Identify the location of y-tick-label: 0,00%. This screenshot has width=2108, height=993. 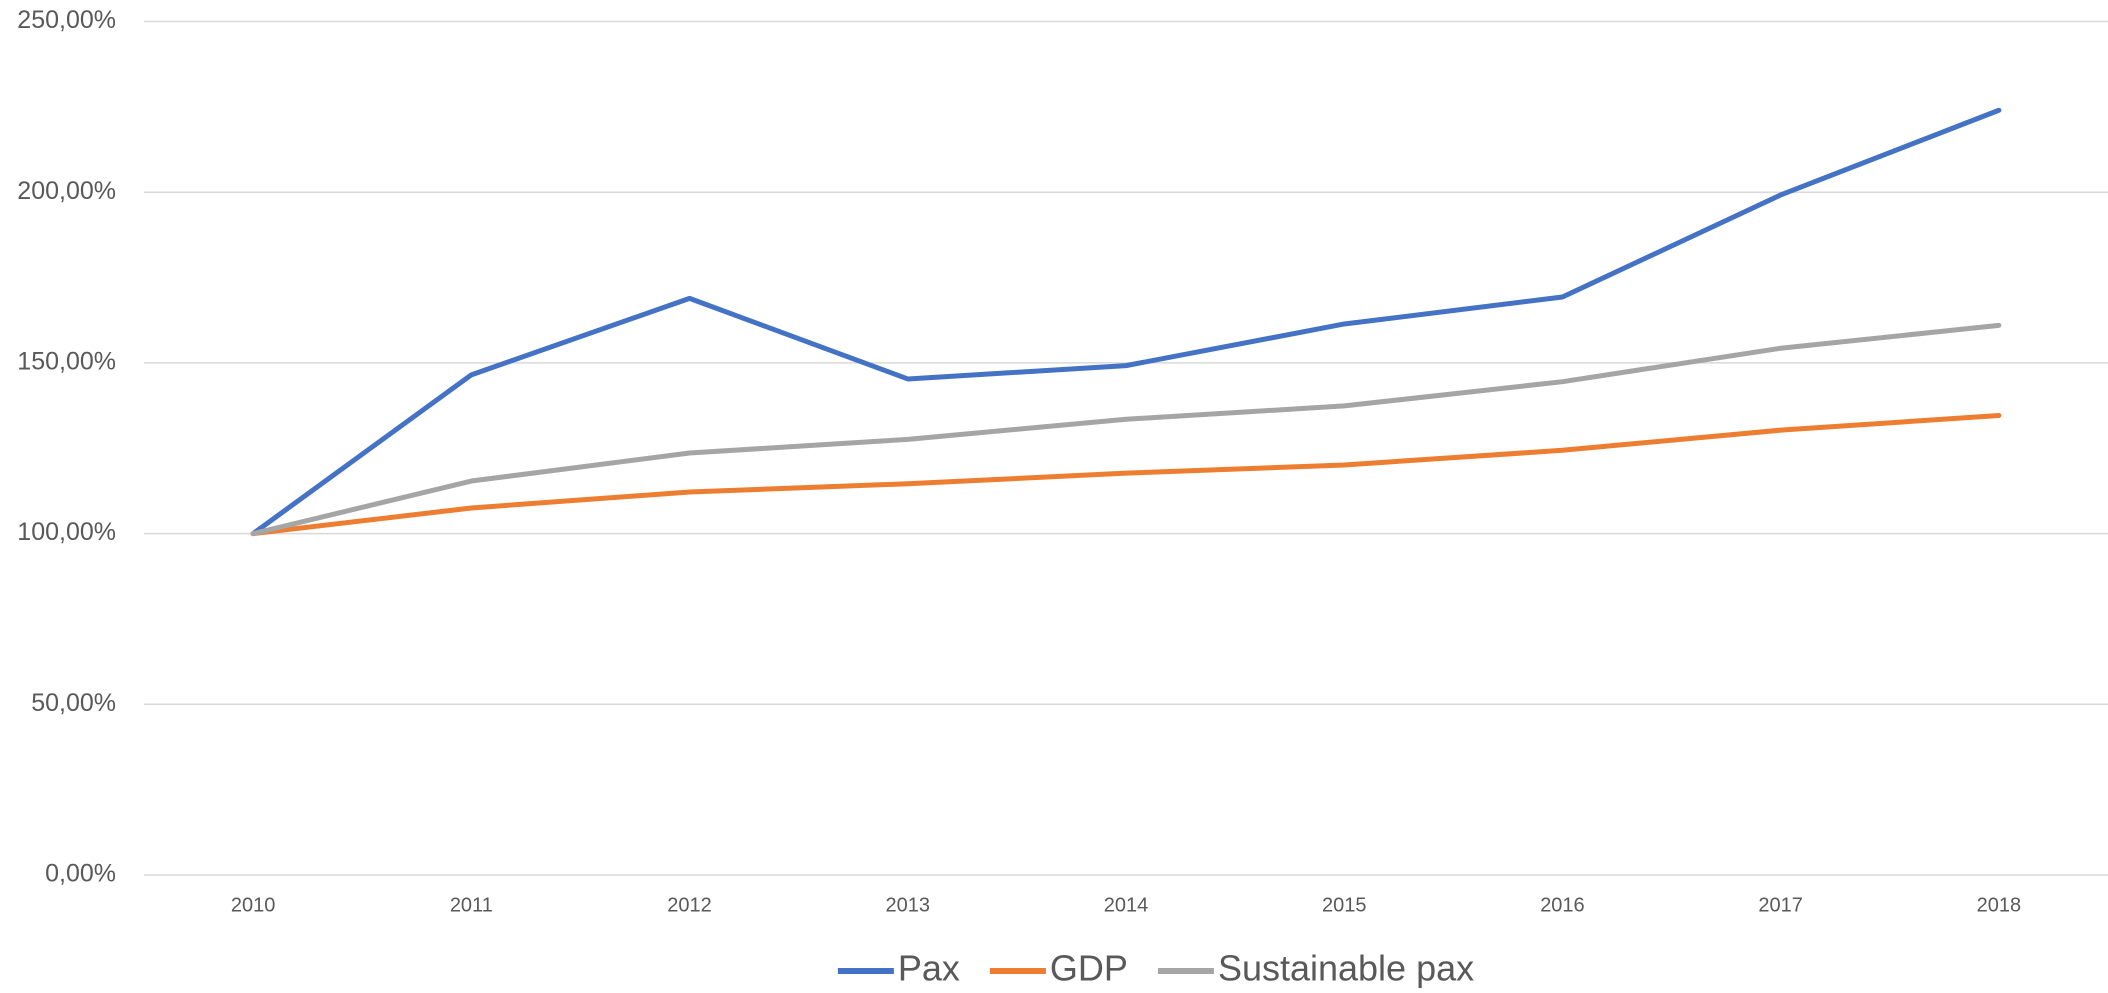
(80, 874).